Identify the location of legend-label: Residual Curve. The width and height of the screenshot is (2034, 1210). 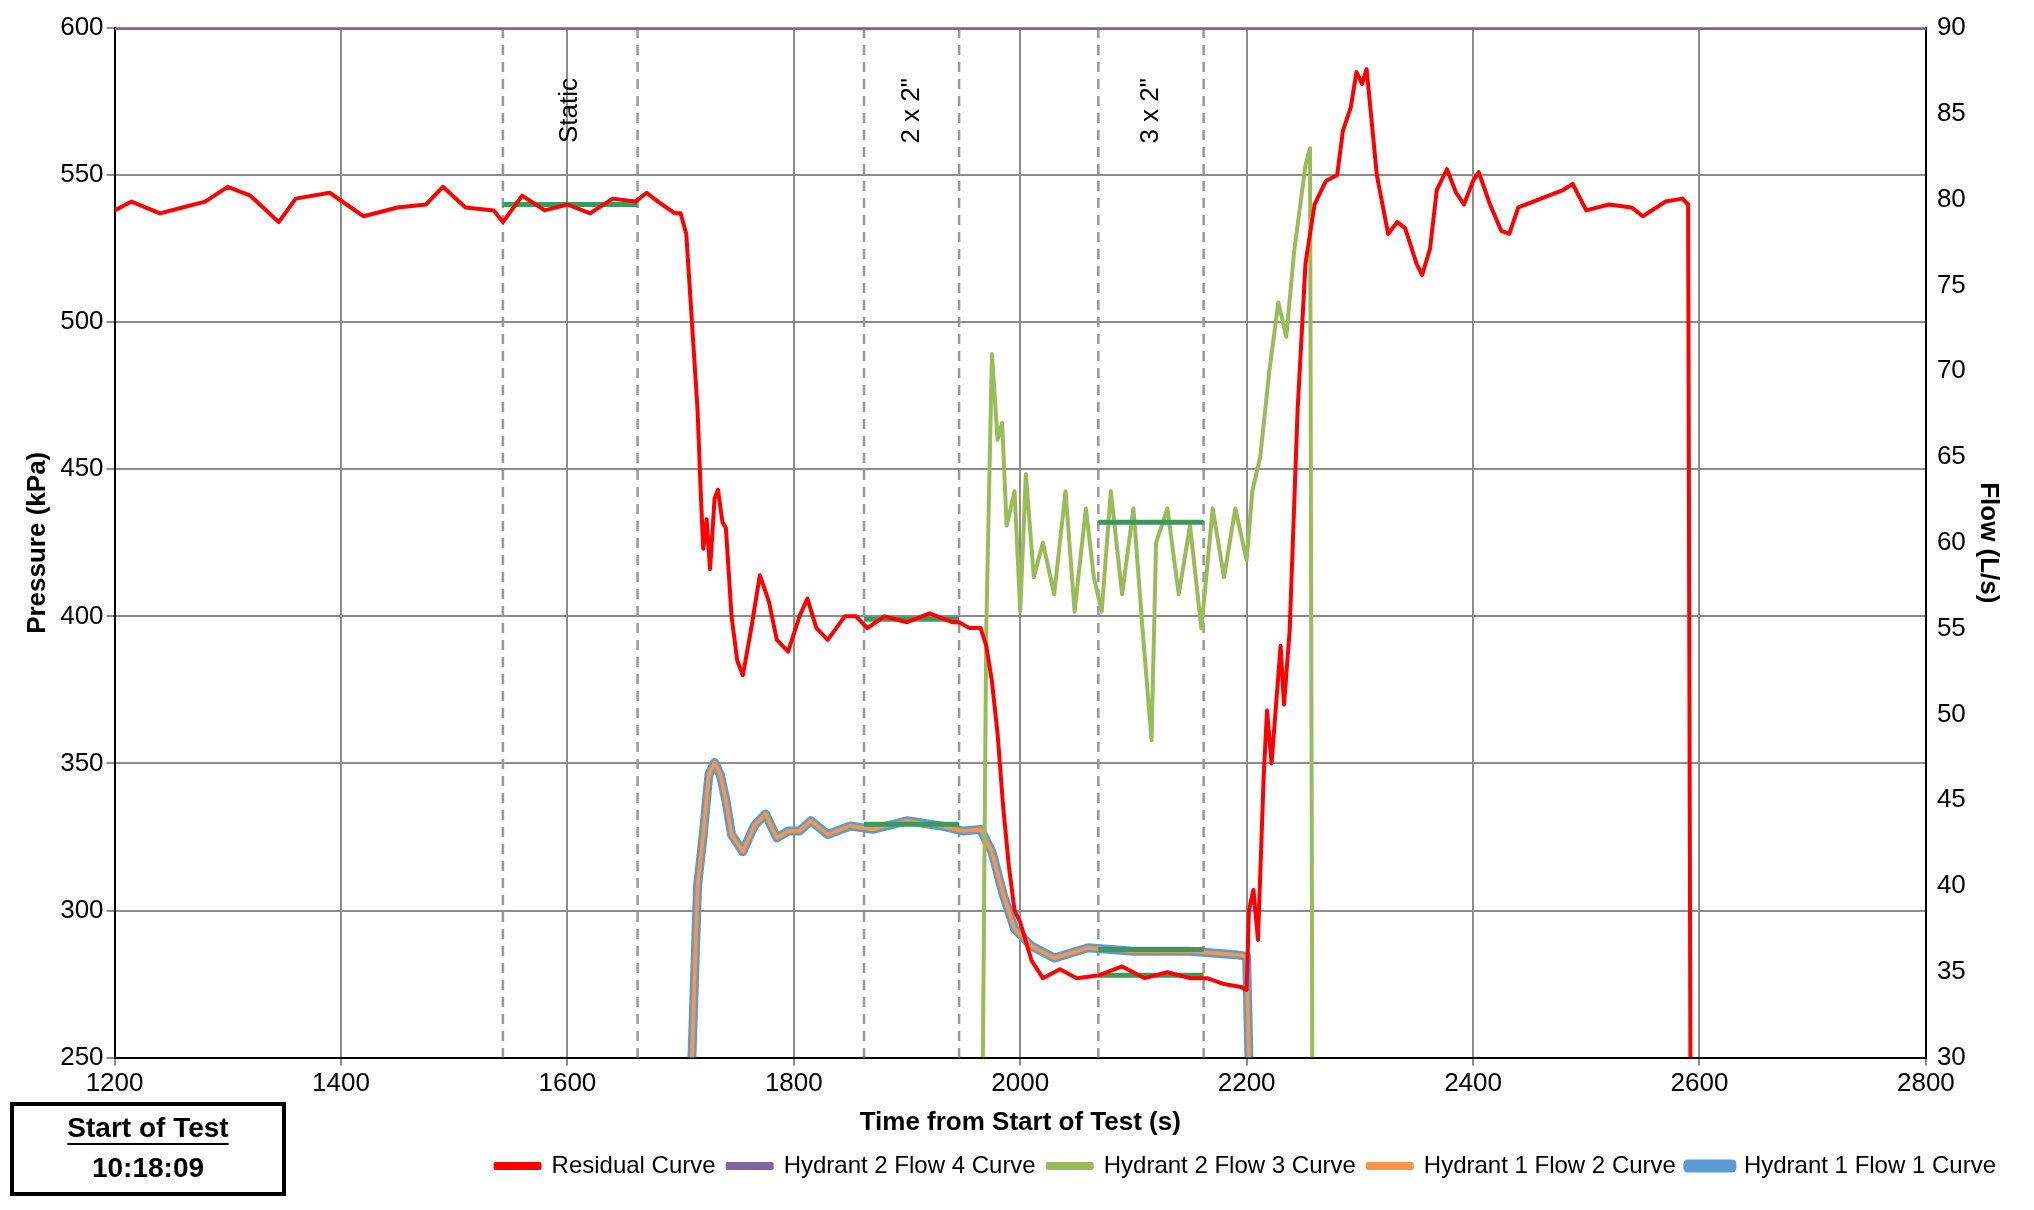
(633, 1164).